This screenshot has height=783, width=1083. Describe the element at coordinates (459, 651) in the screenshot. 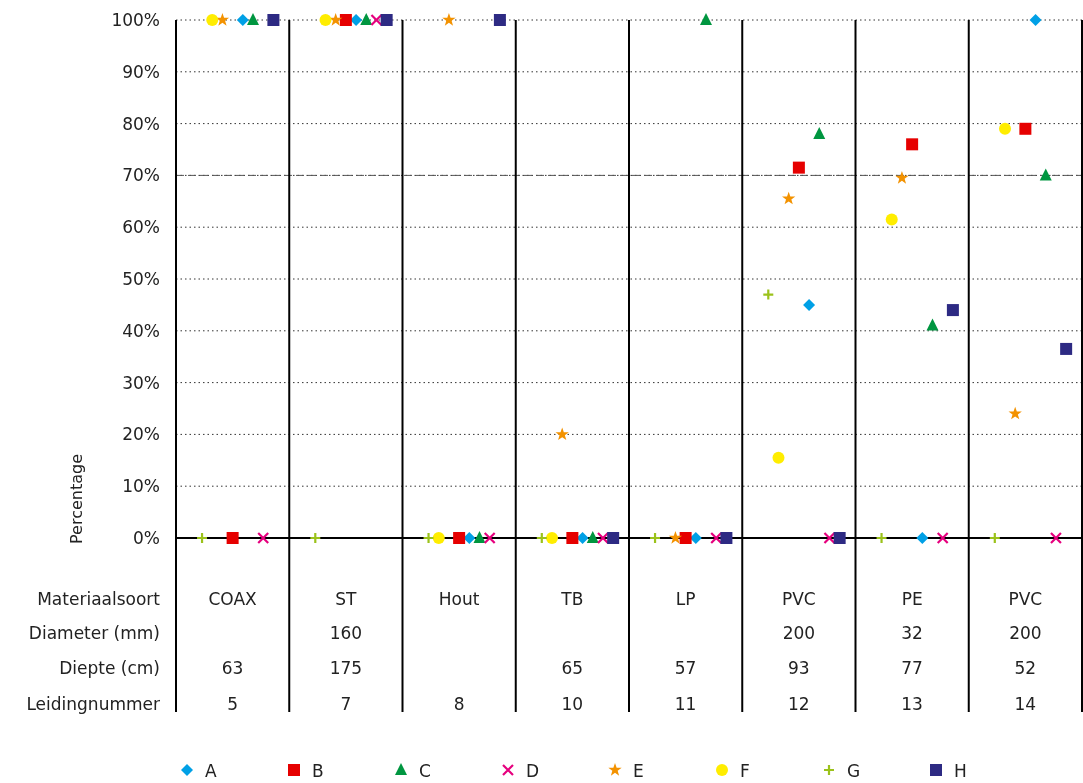

I see `category-label: Hout 8` at that location.